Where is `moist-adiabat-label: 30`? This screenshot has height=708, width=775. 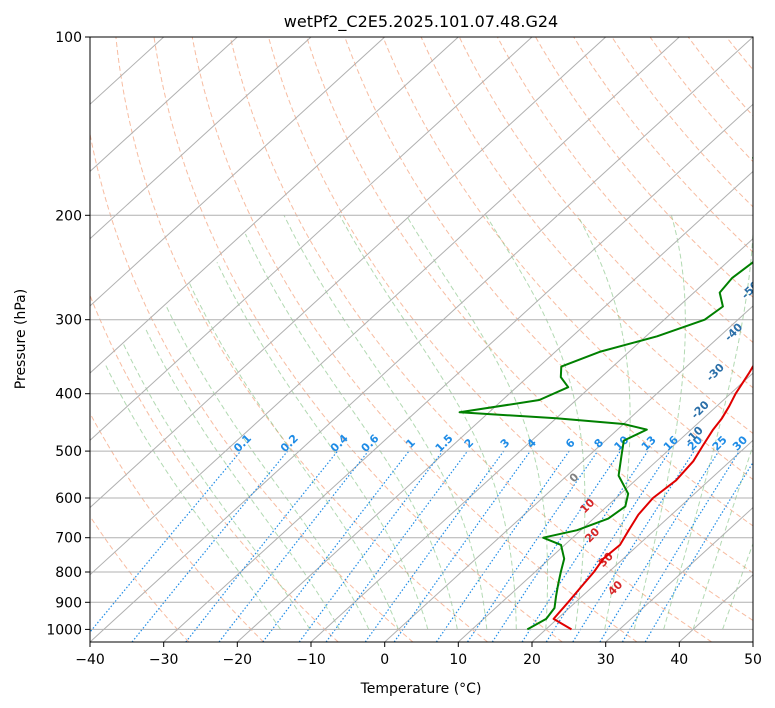
moist-adiabat-label: 30 is located at coordinates (606, 559).